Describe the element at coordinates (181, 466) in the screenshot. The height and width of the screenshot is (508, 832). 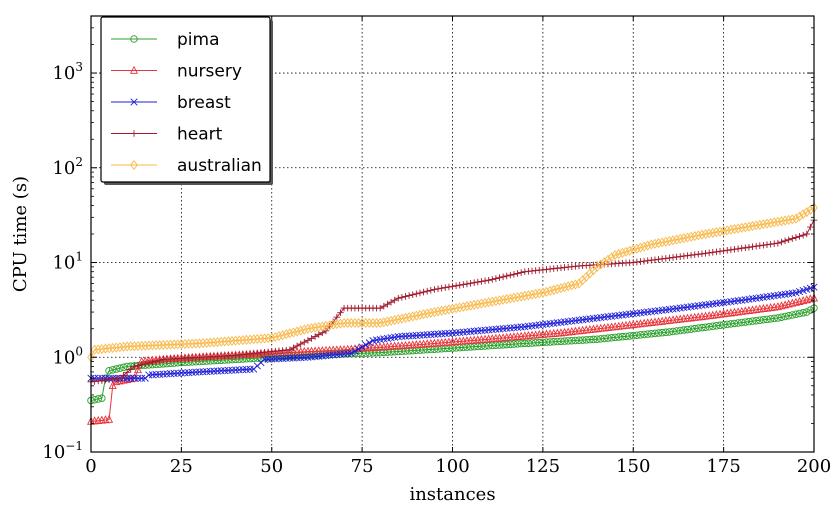
I see `x-tick-label: 25` at that location.